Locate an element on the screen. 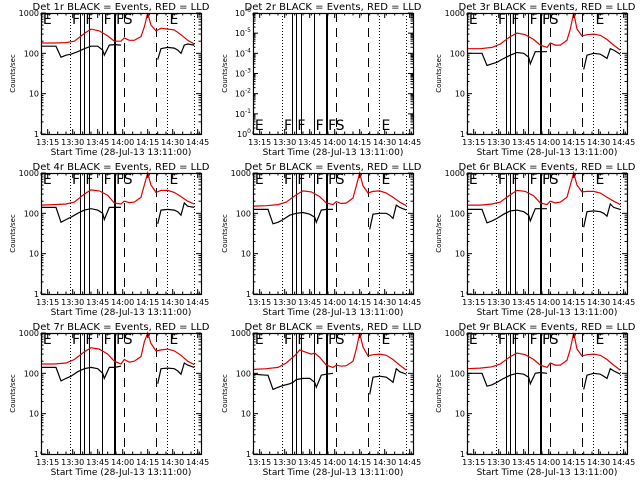  y-tick-label: 10⁻¹ is located at coordinates (243, 113).